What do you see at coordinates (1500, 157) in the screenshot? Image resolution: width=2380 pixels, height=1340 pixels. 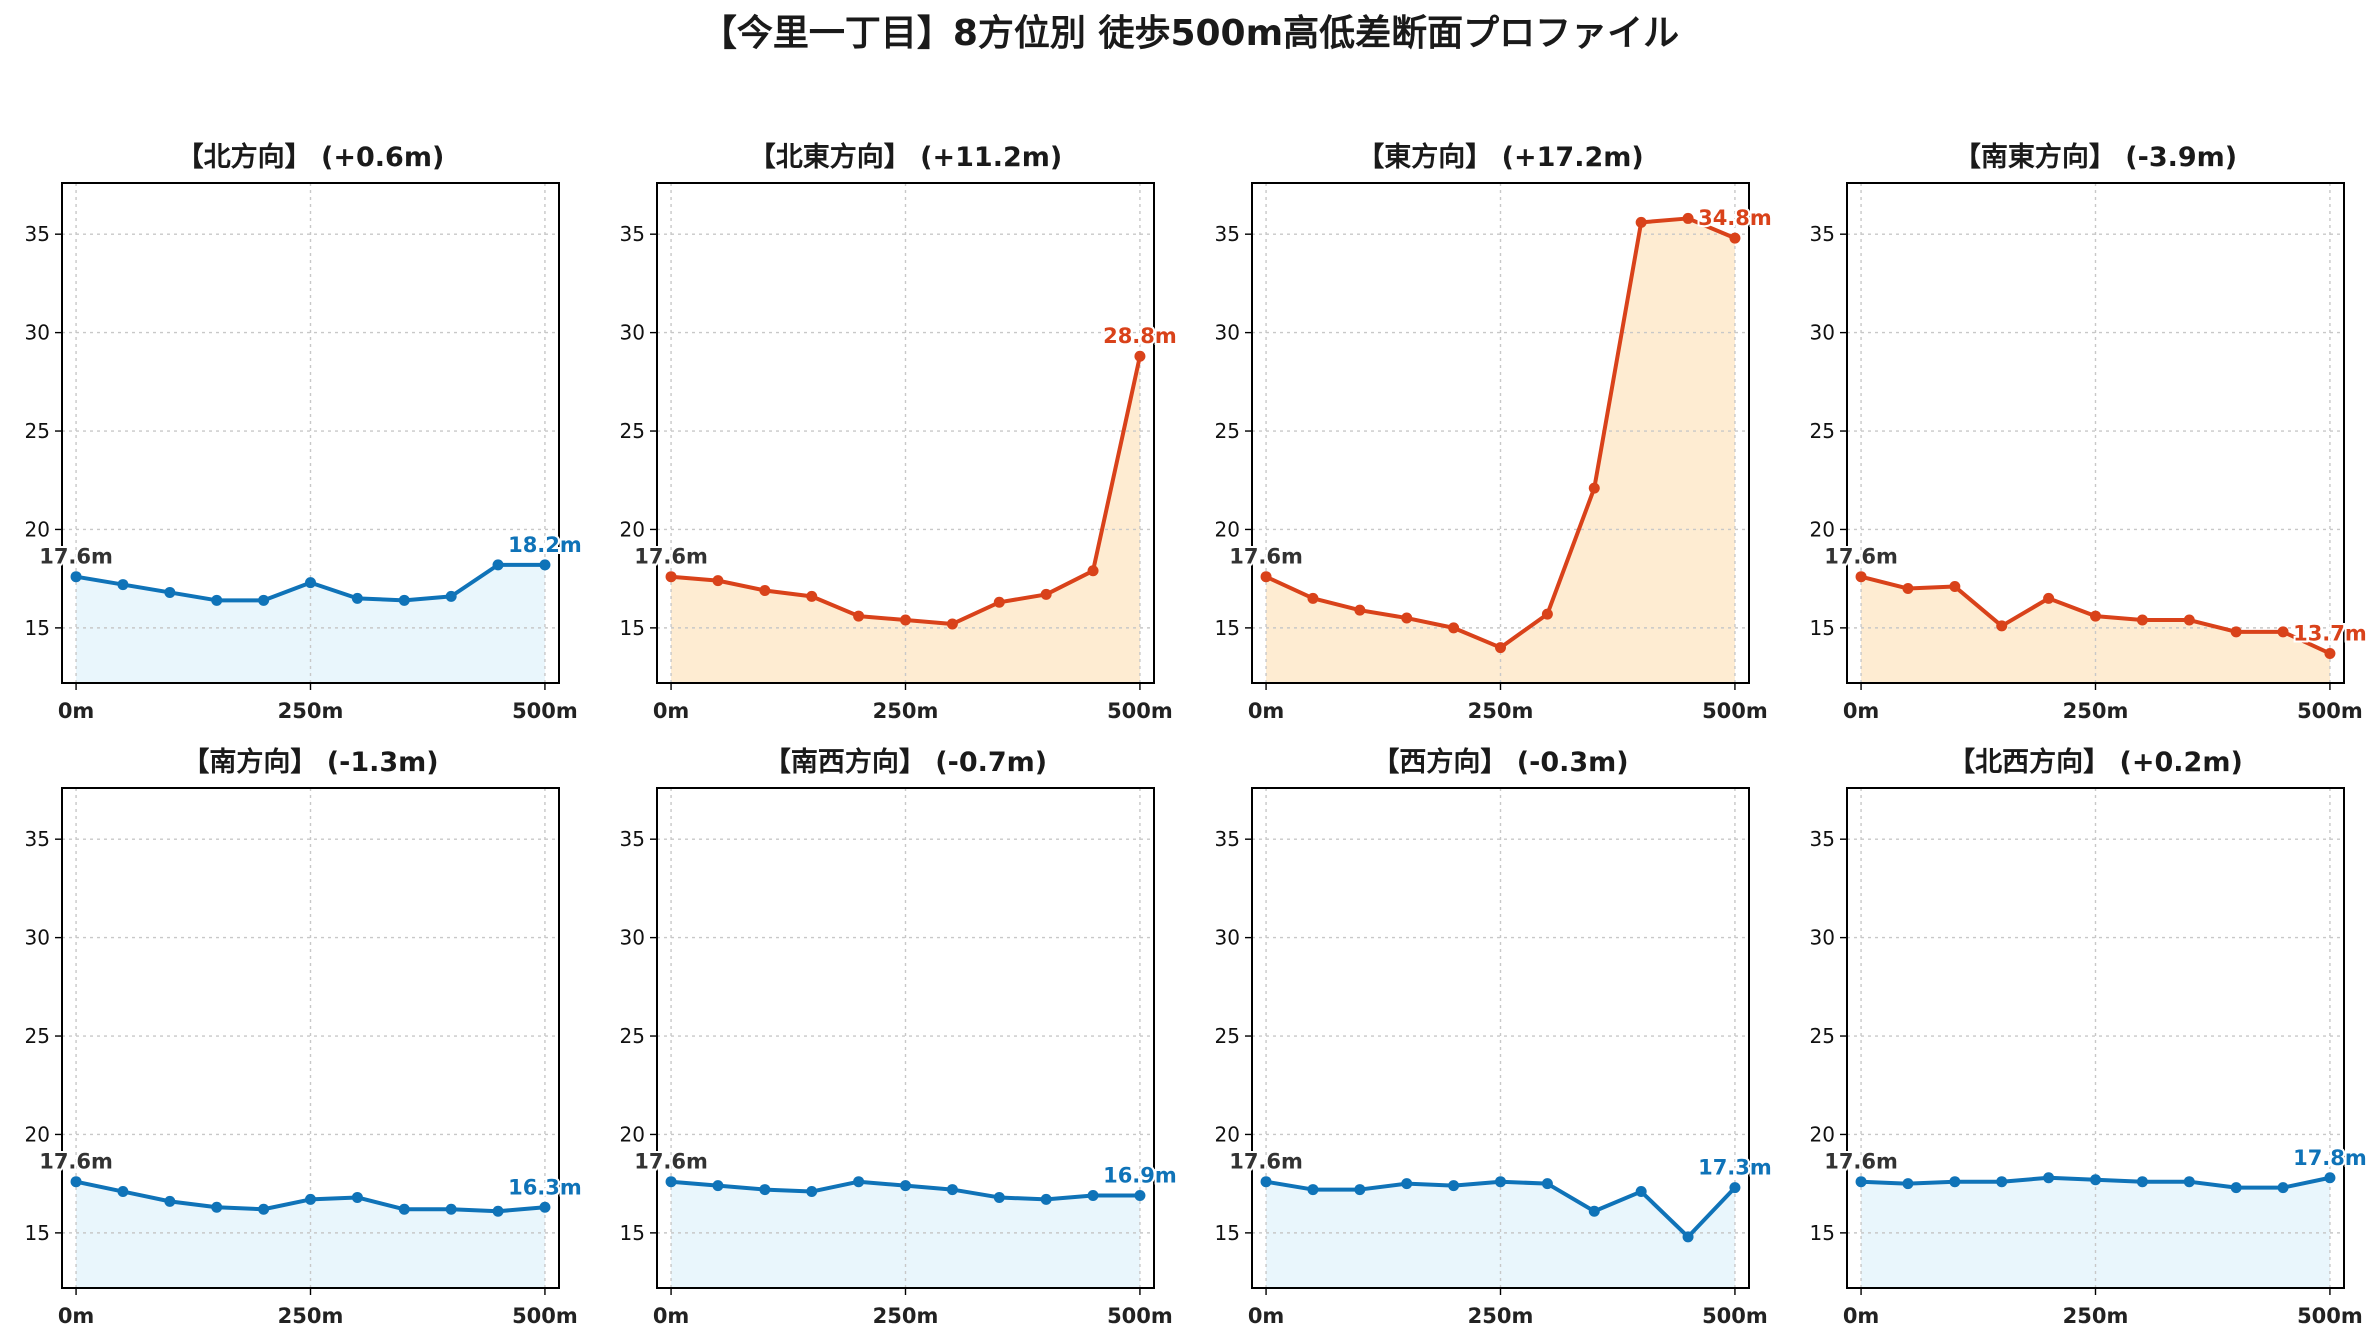 I see `subplot-title: 【東方向】 (+17.2m)` at bounding box center [1500, 157].